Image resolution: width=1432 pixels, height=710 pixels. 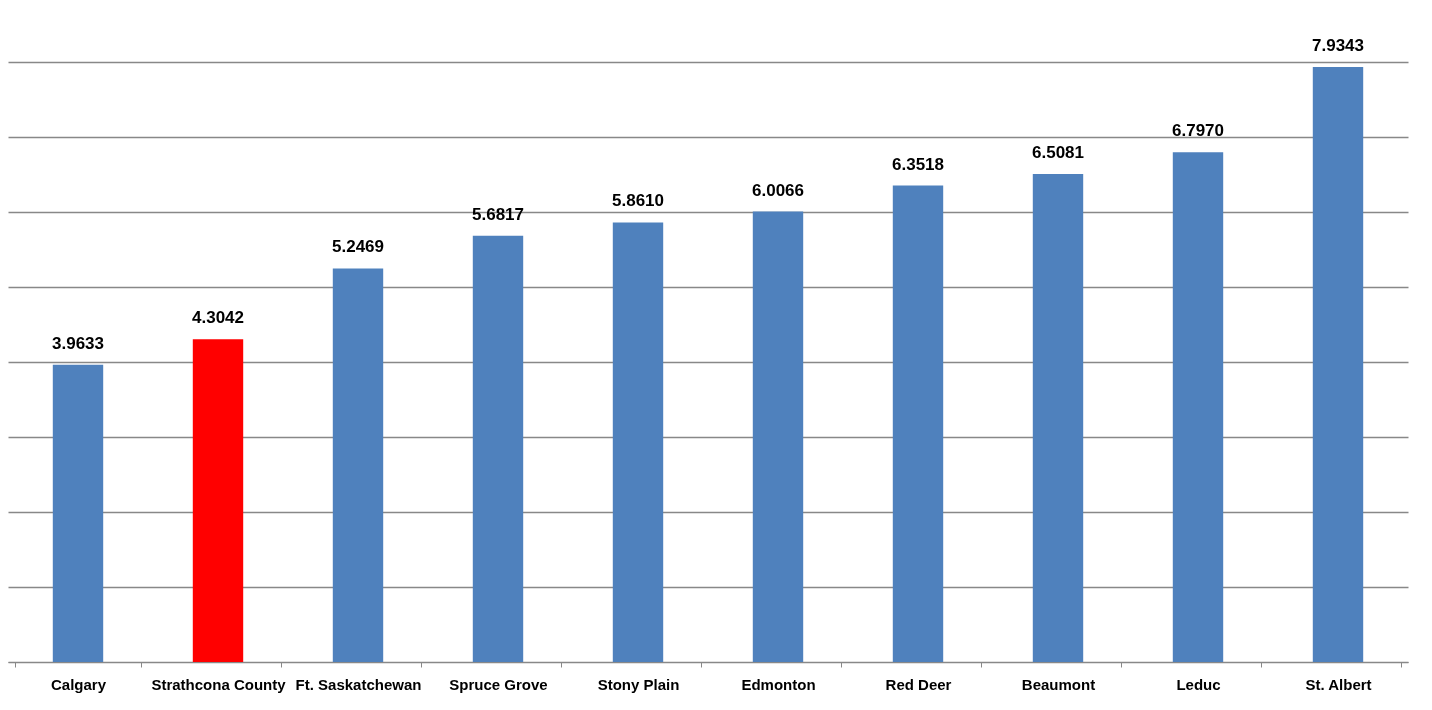 What do you see at coordinates (638, 201) in the screenshot?
I see `data-label: 5.8610` at bounding box center [638, 201].